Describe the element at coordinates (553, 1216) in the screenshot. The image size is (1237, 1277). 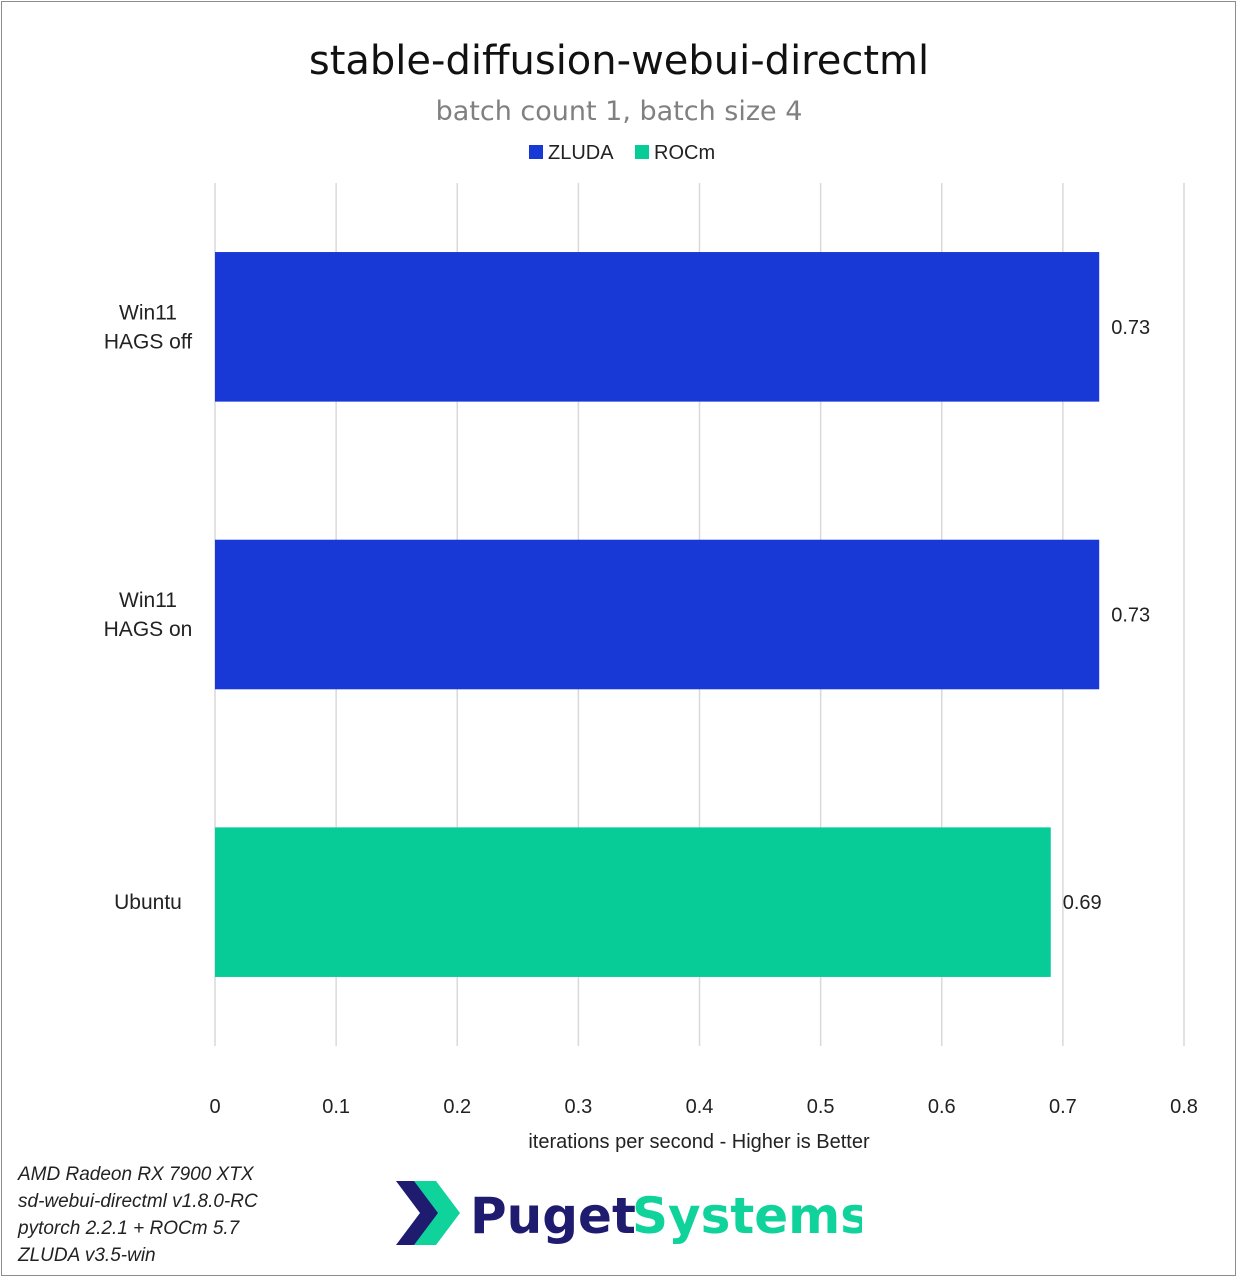
I see `logo-word-puget: Puget` at that location.